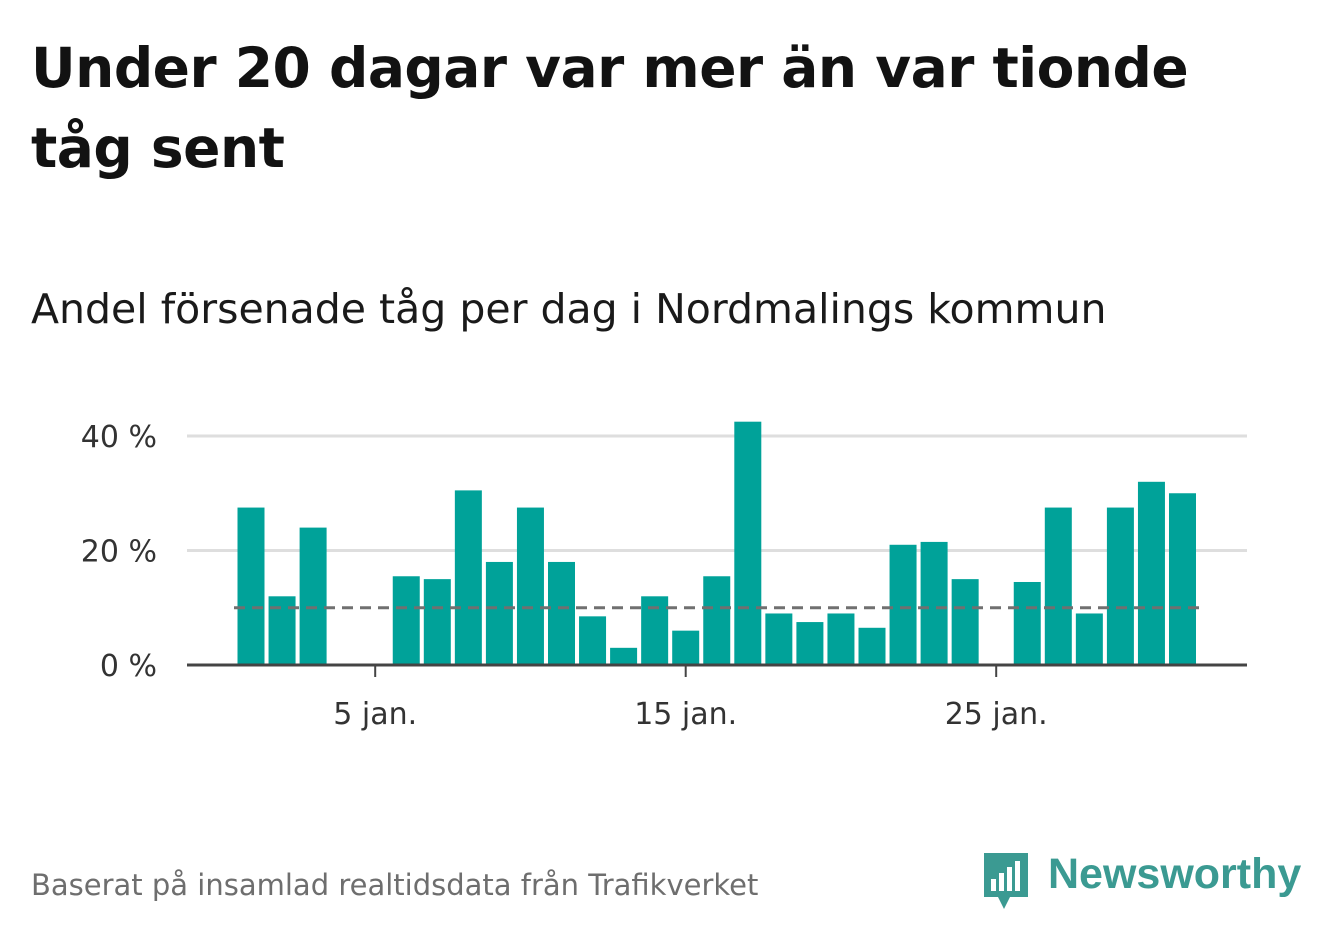 The image size is (1322, 939). What do you see at coordinates (996, 714) in the screenshot?
I see `x-tick-label: 25 jan.` at bounding box center [996, 714].